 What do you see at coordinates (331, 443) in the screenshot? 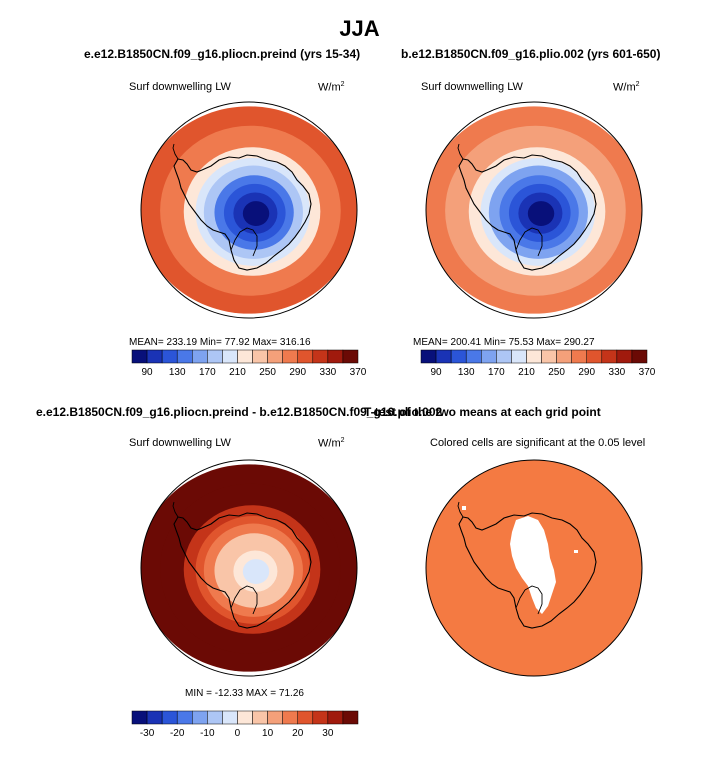
I see `panel-c-units: W/m2` at bounding box center [331, 443].